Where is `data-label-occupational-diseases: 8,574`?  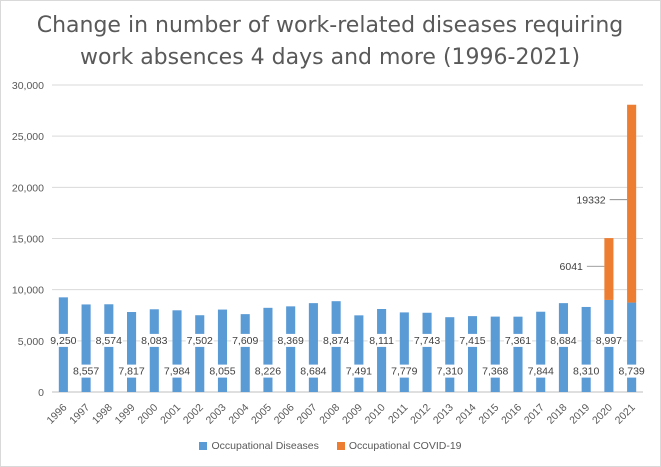 data-label-occupational-diseases: 8,574 is located at coordinates (109, 341).